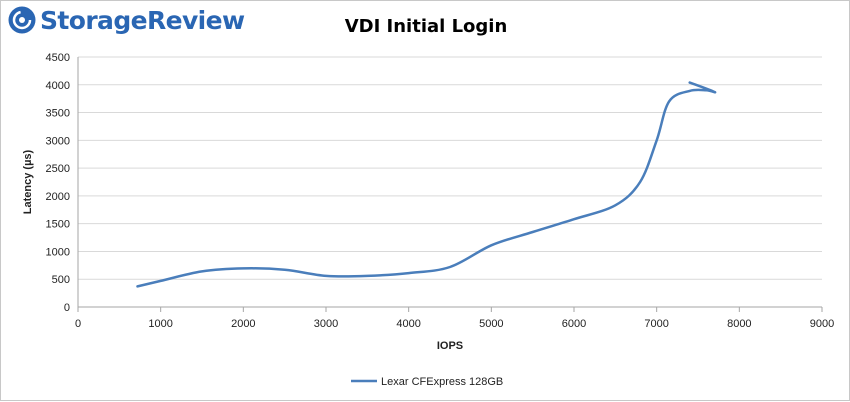  Describe the element at coordinates (739, 324) in the screenshot. I see `x-tick-label: 8000` at that location.